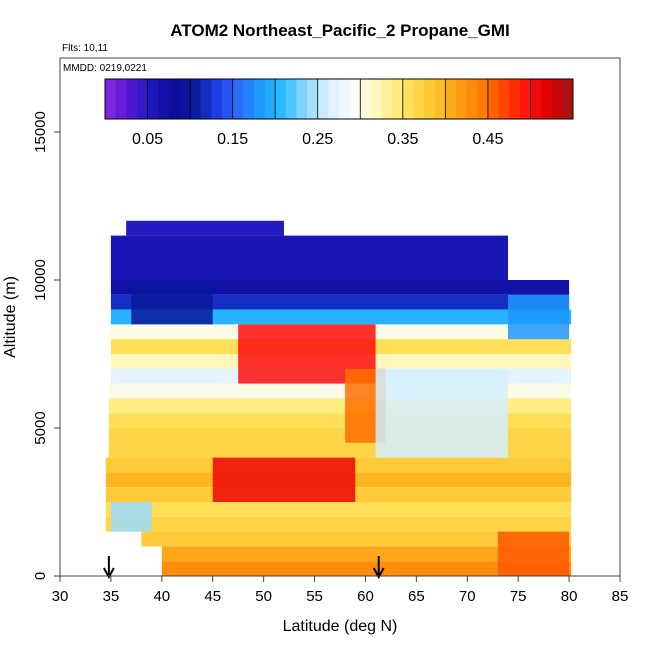 Image resolution: width=650 pixels, height=650 pixels. I want to click on x-axis: 30 35 40 45 50 55 60 65 70 75 80 85, so click(340, 590).